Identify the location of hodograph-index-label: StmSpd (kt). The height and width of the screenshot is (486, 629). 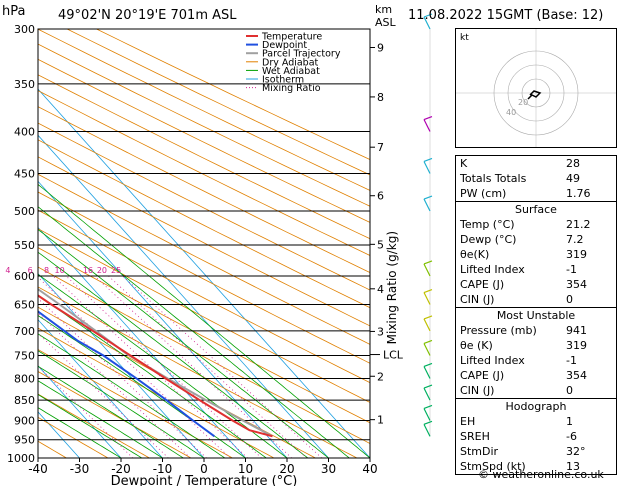
(493, 466).